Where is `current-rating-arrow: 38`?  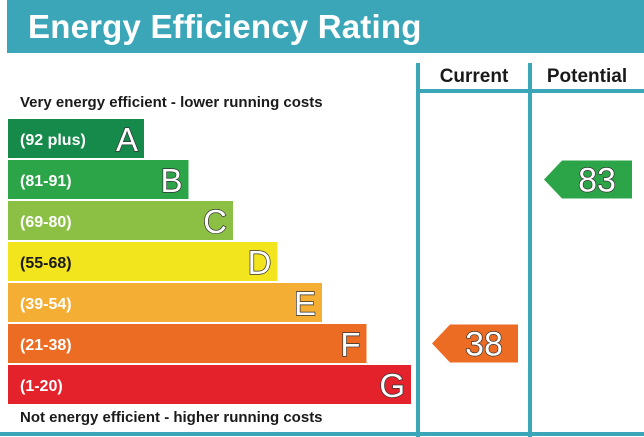 current-rating-arrow: 38 is located at coordinates (475, 344).